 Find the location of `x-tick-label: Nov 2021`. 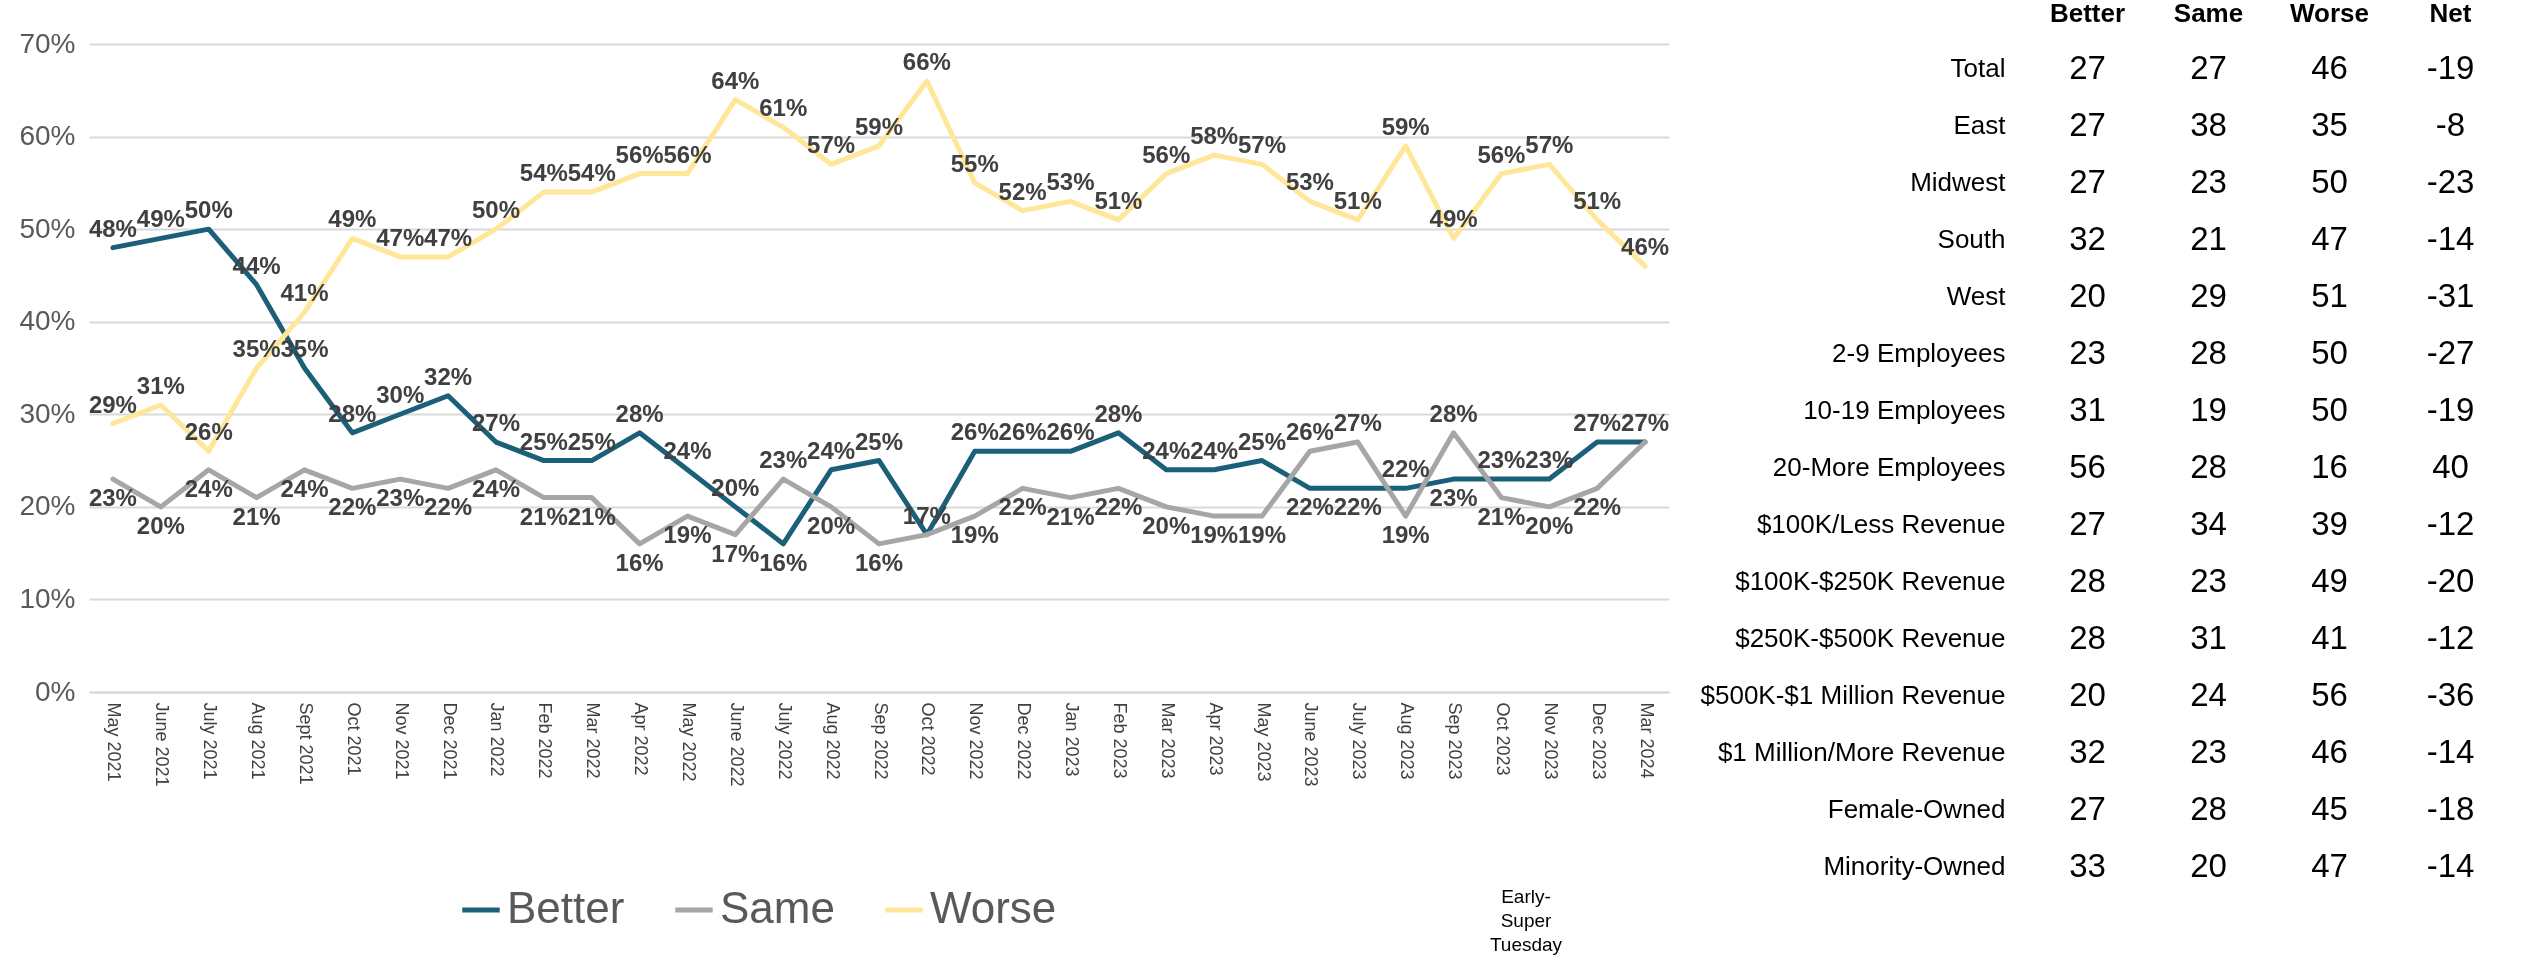

x-tick-label: Nov 2021 is located at coordinates (401, 741).